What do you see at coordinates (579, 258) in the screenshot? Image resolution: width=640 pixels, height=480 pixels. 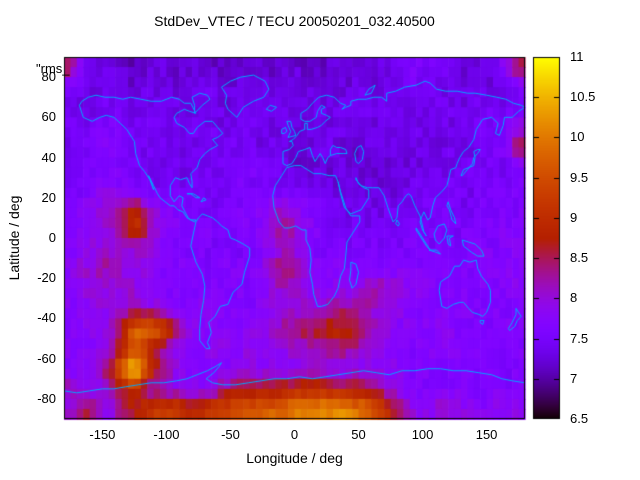 I see `colorbar-tick-label: 8.5` at bounding box center [579, 258].